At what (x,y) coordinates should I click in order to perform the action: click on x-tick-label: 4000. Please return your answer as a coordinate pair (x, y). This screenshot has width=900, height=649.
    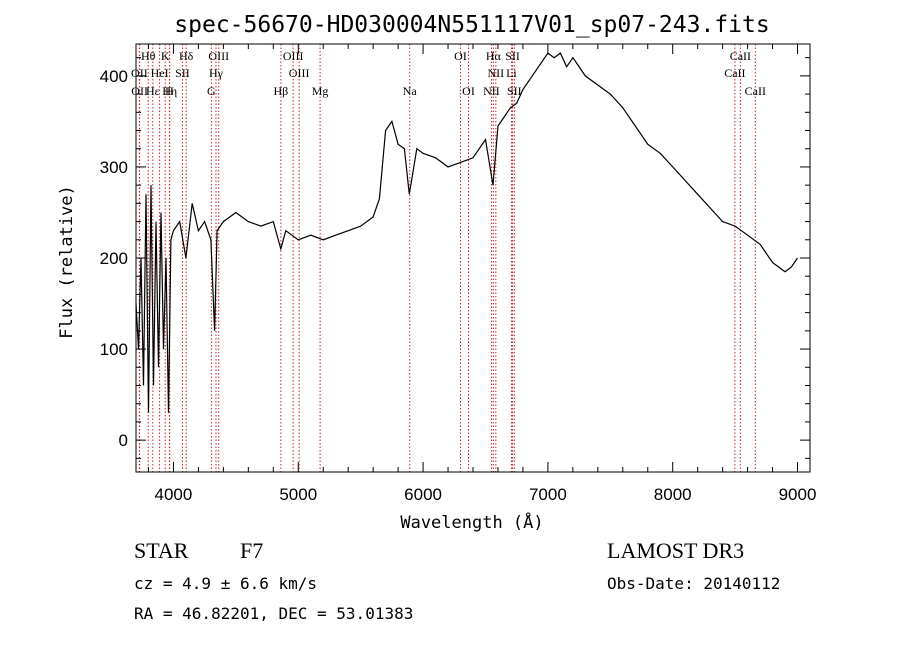
    Looking at the image, I should click on (174, 494).